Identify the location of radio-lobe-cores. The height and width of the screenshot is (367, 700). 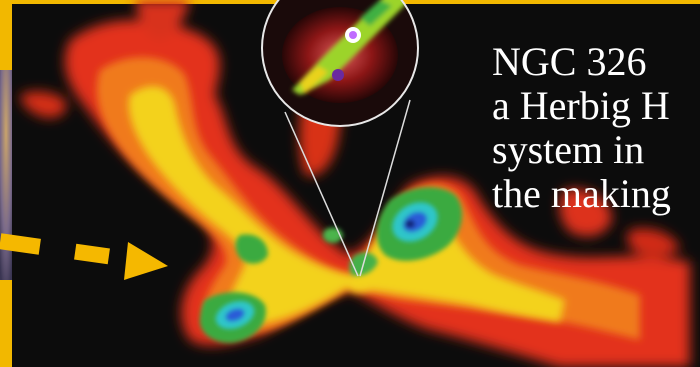
(326, 266).